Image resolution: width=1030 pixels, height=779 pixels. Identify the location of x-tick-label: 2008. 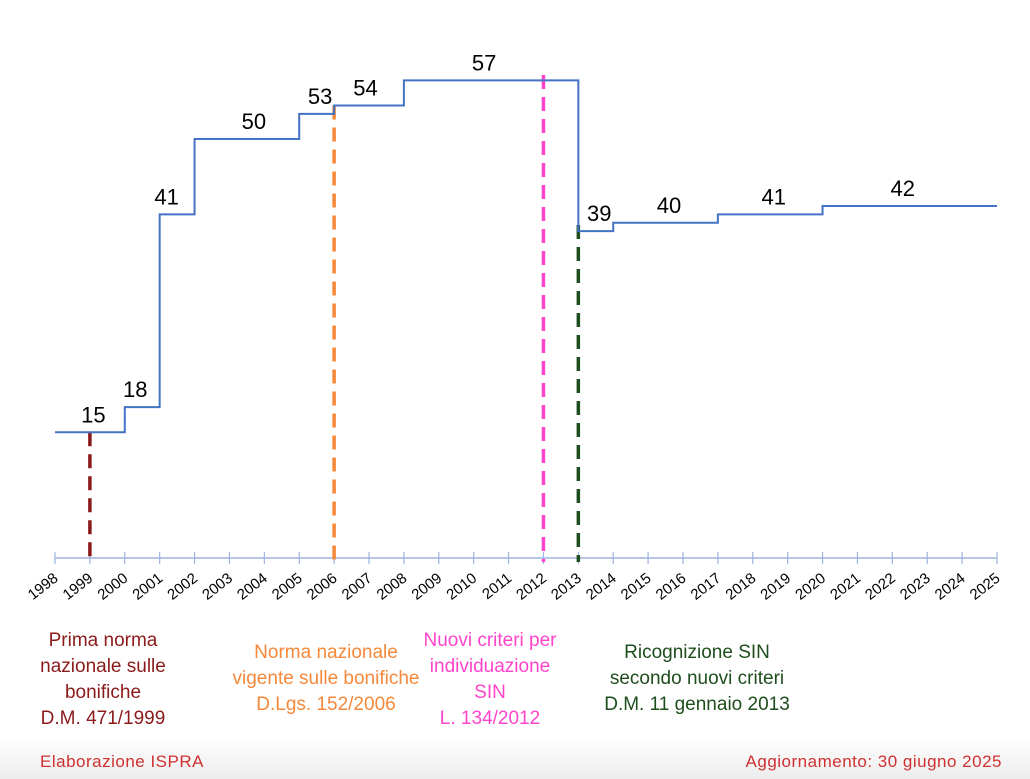
(392, 587).